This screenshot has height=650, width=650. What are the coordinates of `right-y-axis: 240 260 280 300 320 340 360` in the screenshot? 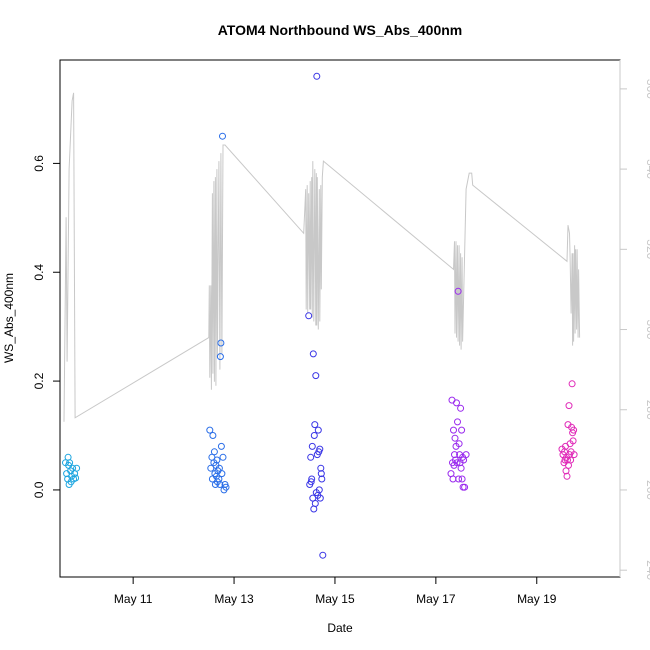 It's located at (635, 330).